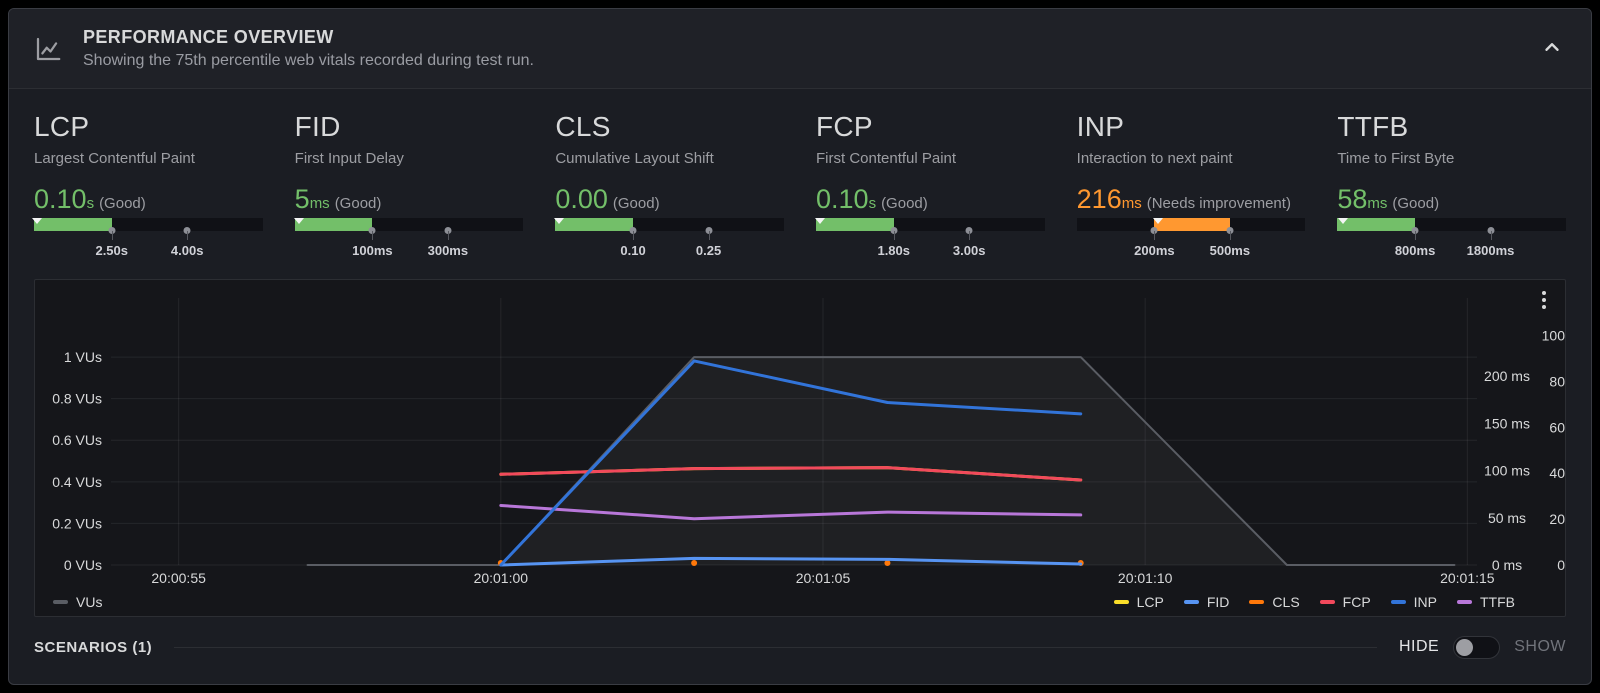 This screenshot has width=1600, height=693. What do you see at coordinates (83, 357) in the screenshot?
I see `svg-text: 1 VUs` at bounding box center [83, 357].